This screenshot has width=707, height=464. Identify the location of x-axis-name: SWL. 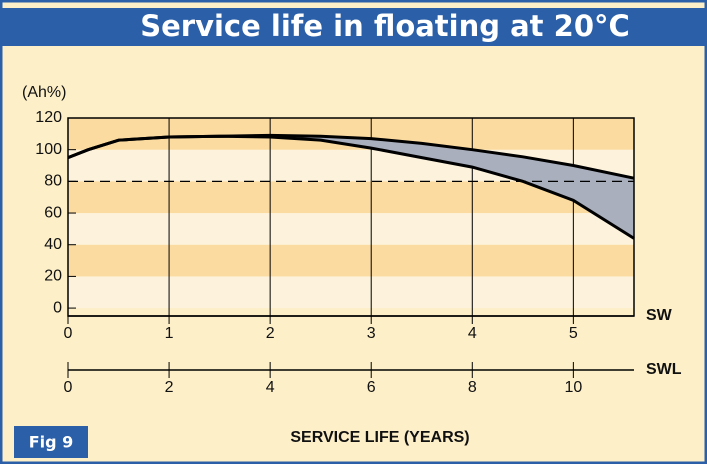
(664, 369).